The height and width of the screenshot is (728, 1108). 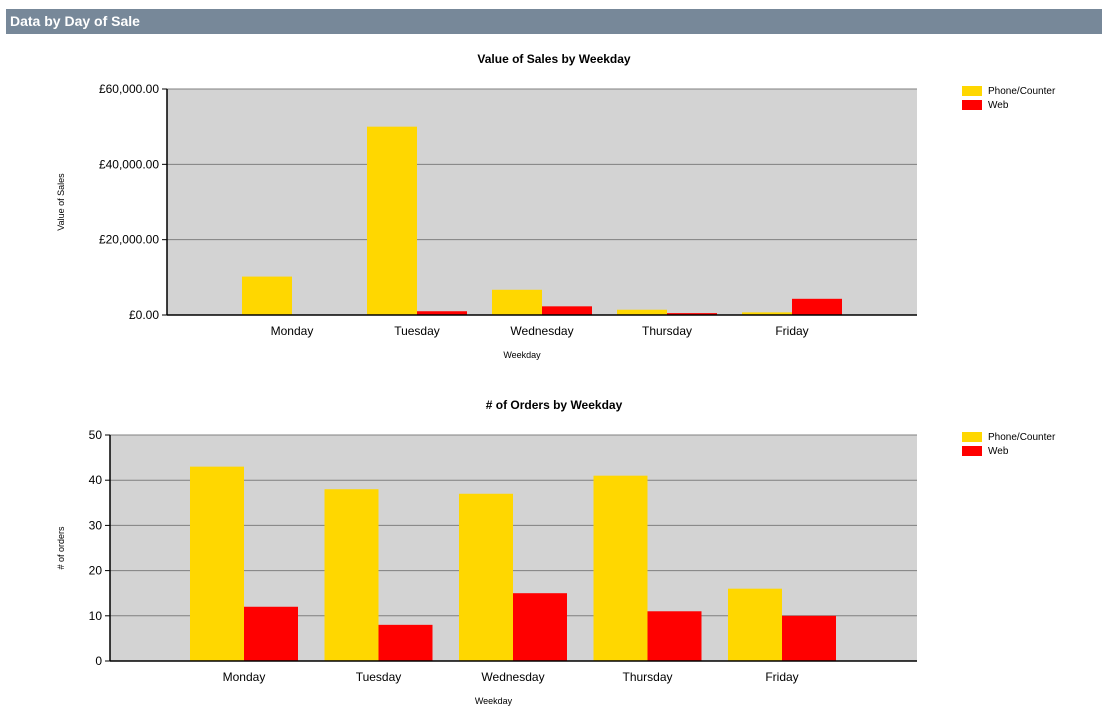 What do you see at coordinates (96, 616) in the screenshot?
I see `y-tick-label: 10` at bounding box center [96, 616].